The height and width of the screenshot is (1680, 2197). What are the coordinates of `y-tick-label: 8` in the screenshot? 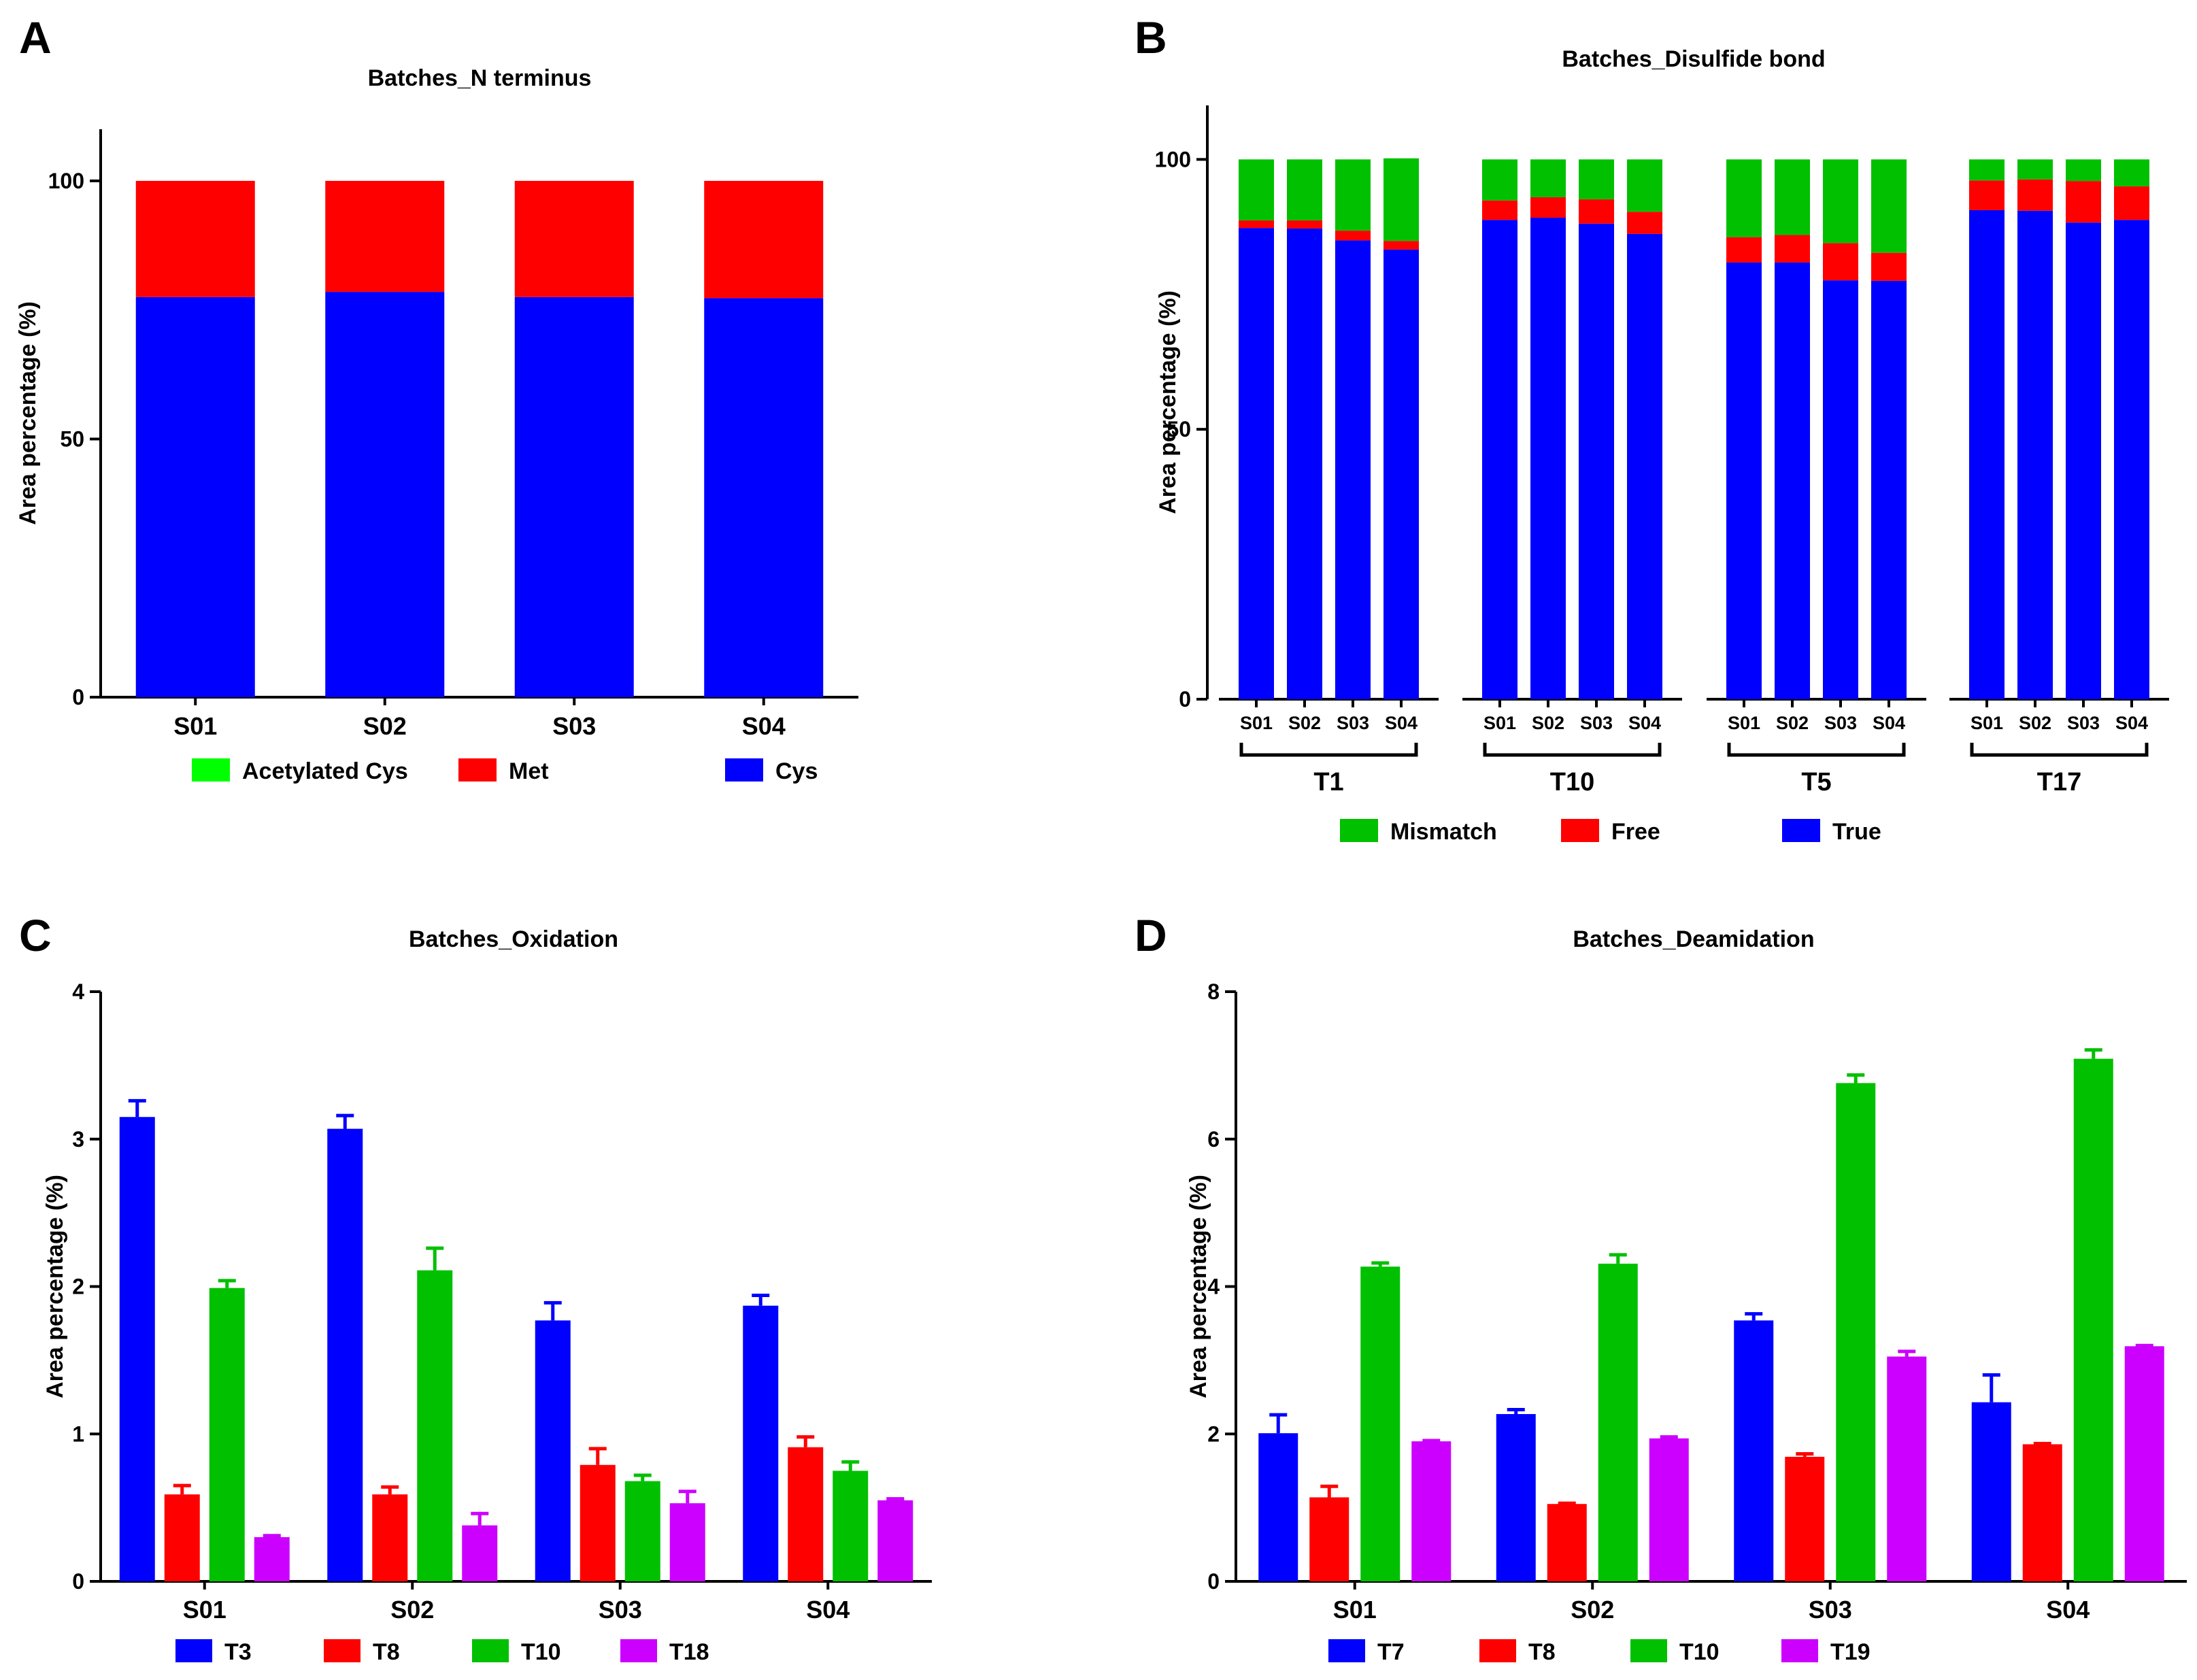 It's located at (1213, 992).